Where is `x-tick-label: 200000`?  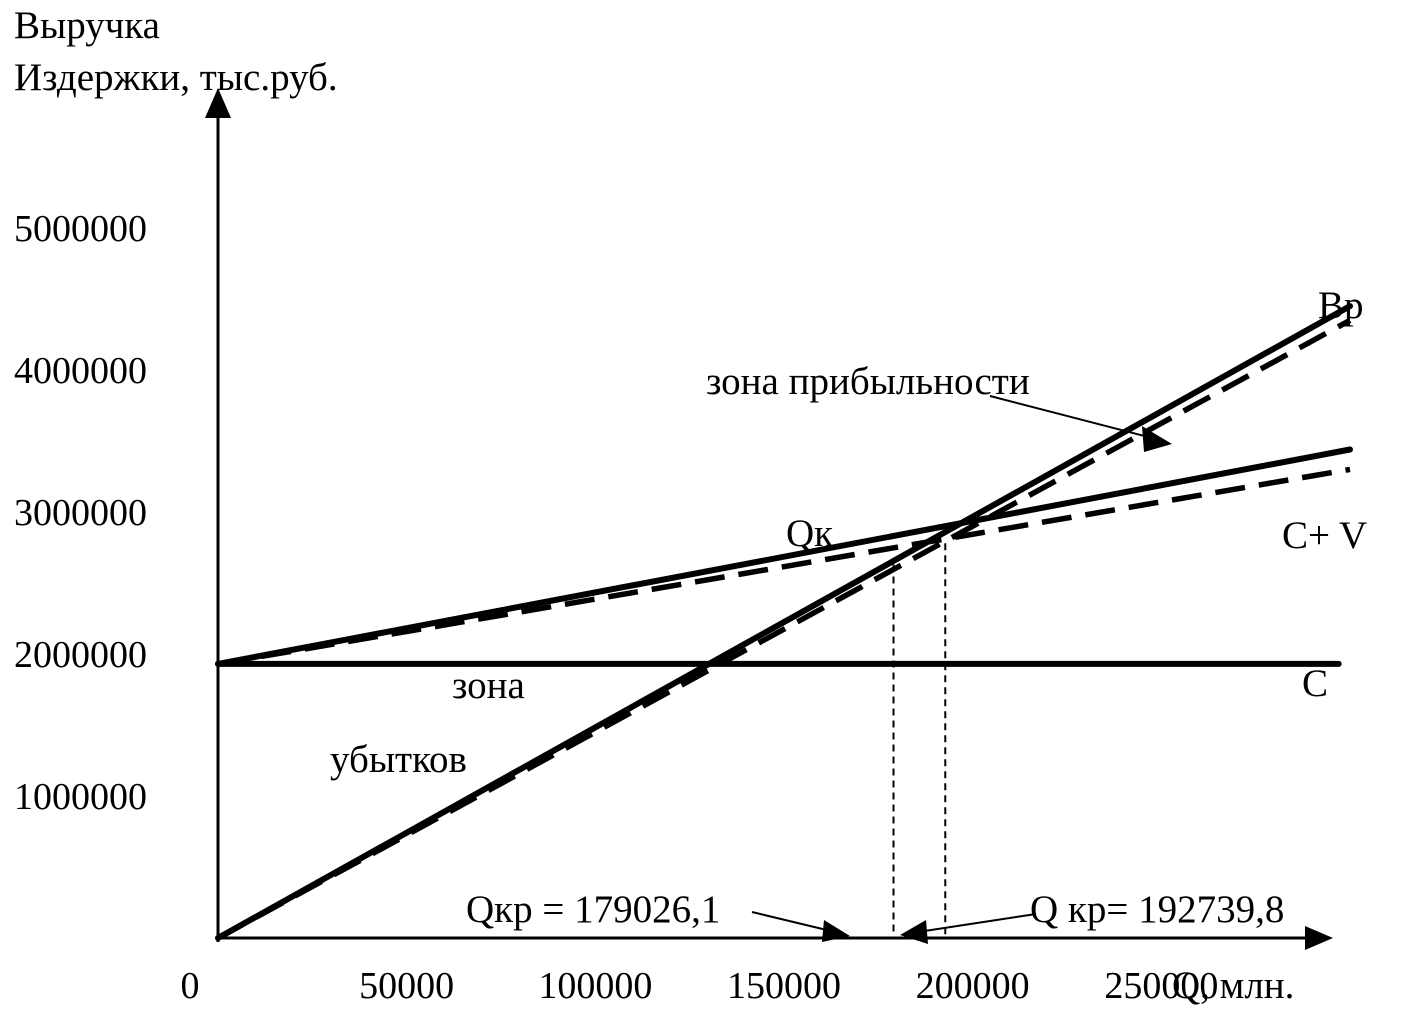
x-tick-label: 200000 is located at coordinates (973, 986).